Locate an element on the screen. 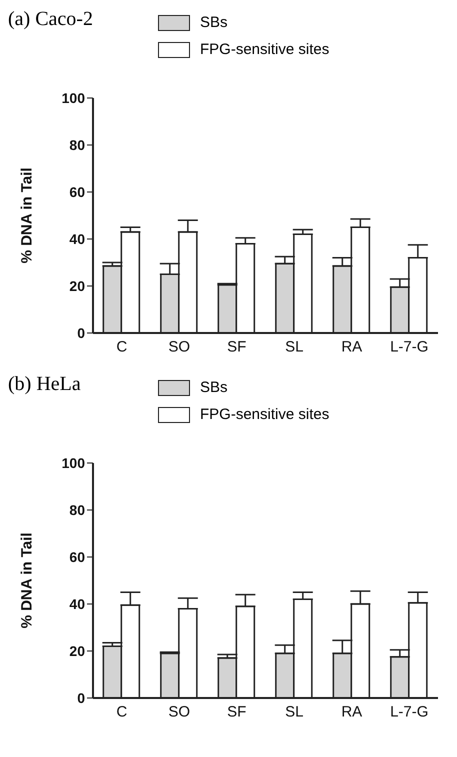 The image size is (457, 757). chart-title: (a) Caco-2 is located at coordinates (50, 19).